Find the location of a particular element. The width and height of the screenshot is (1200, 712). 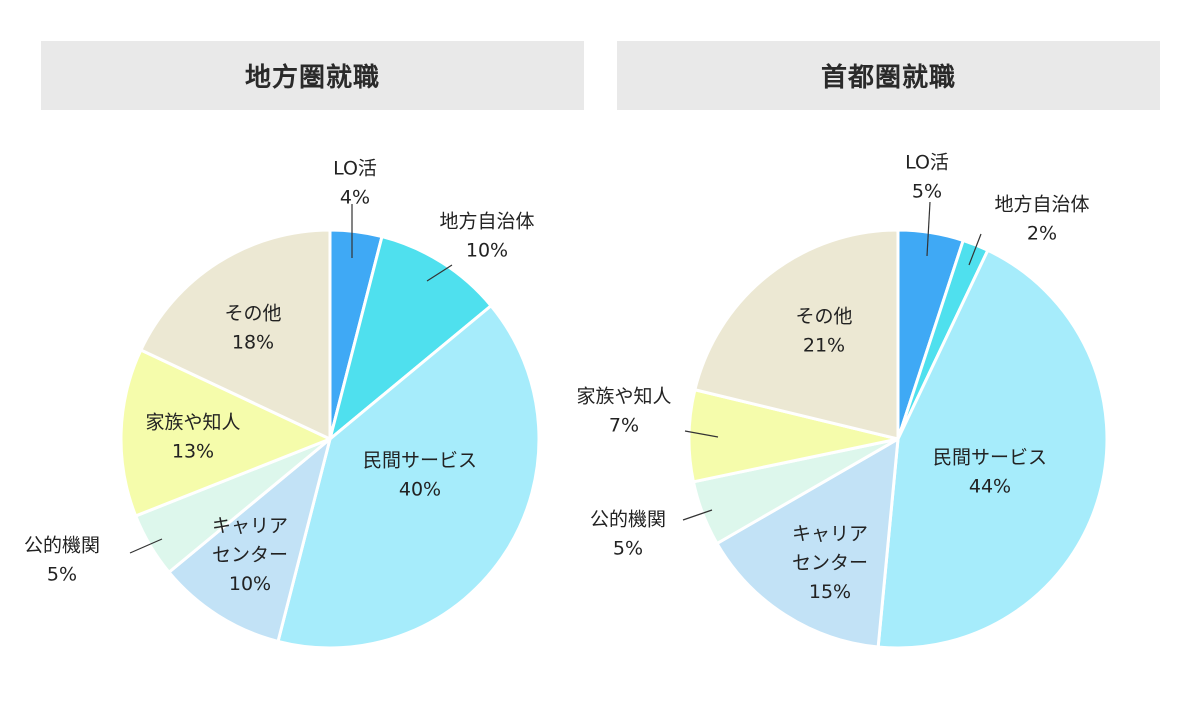

pie-slice-left-family-friends is located at coordinates (225, 433).